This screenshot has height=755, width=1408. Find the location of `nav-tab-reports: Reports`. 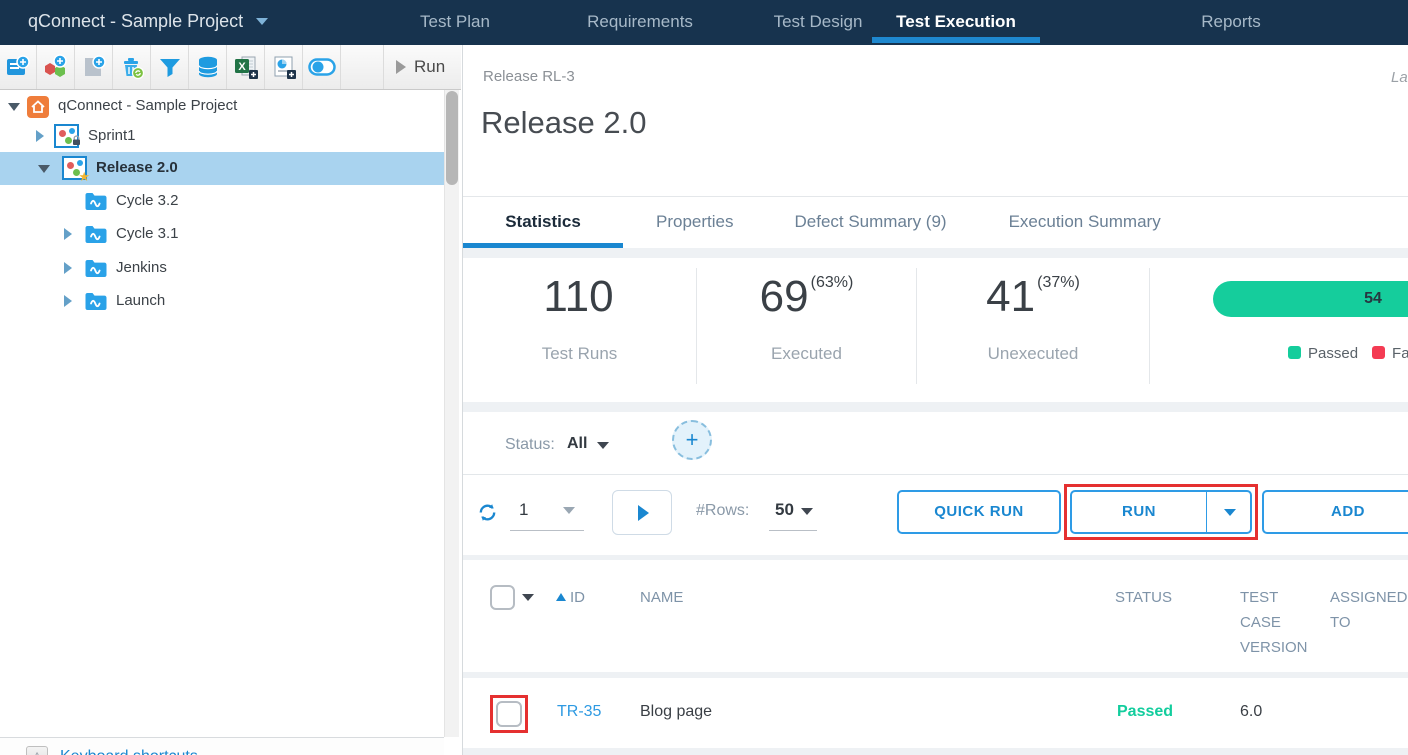

nav-tab-reports: Reports is located at coordinates (1231, 21).